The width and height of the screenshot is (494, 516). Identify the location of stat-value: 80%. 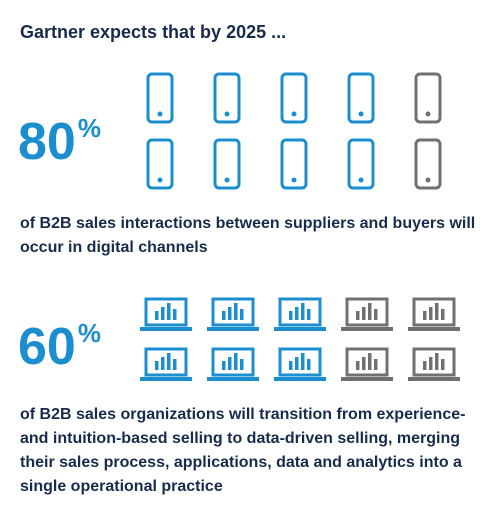
(59, 141).